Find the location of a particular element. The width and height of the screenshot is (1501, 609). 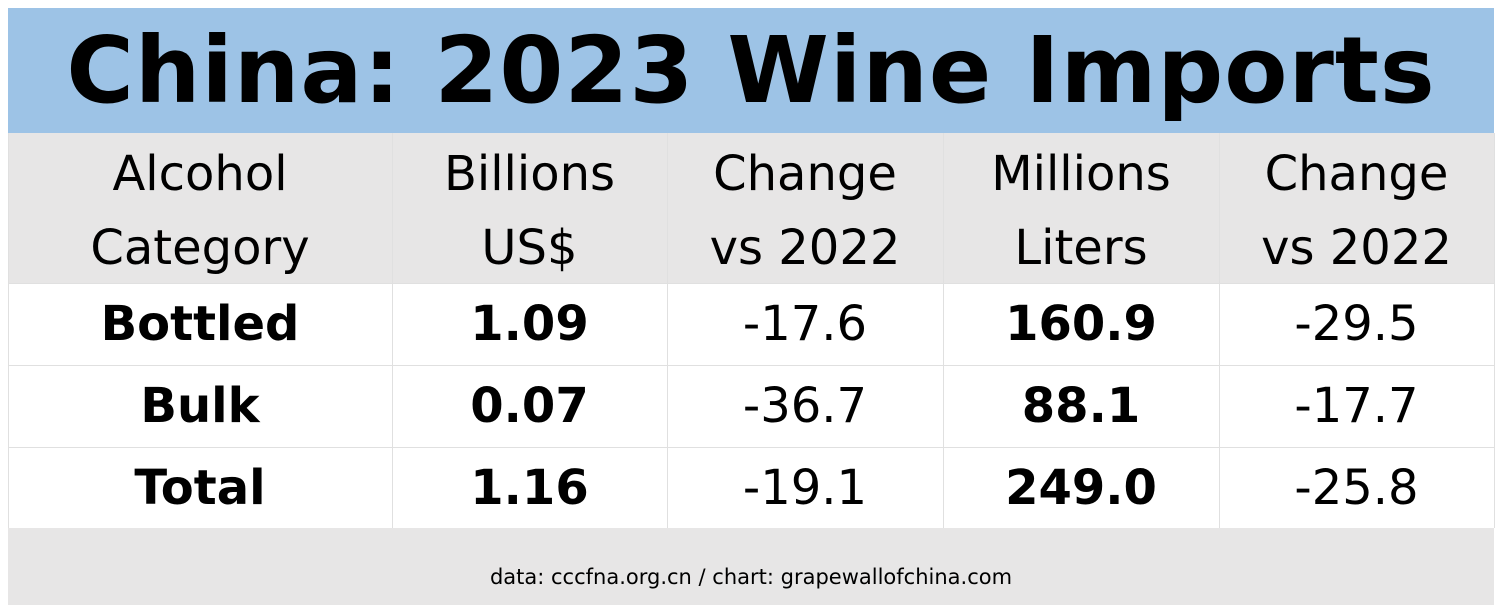

header-text: Millions is located at coordinates (1081, 174).